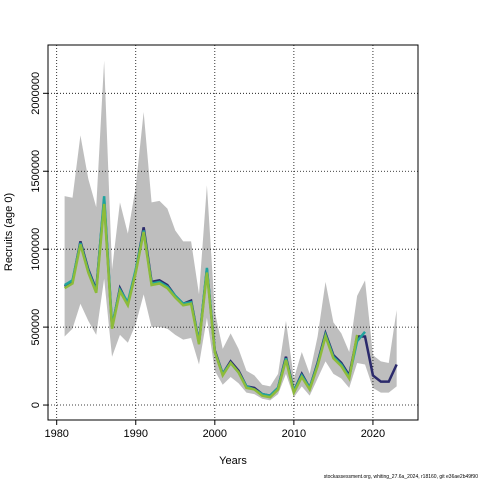 This screenshot has width=480, height=485. What do you see at coordinates (233, 461) in the screenshot?
I see `x-axis-label: Years` at bounding box center [233, 461].